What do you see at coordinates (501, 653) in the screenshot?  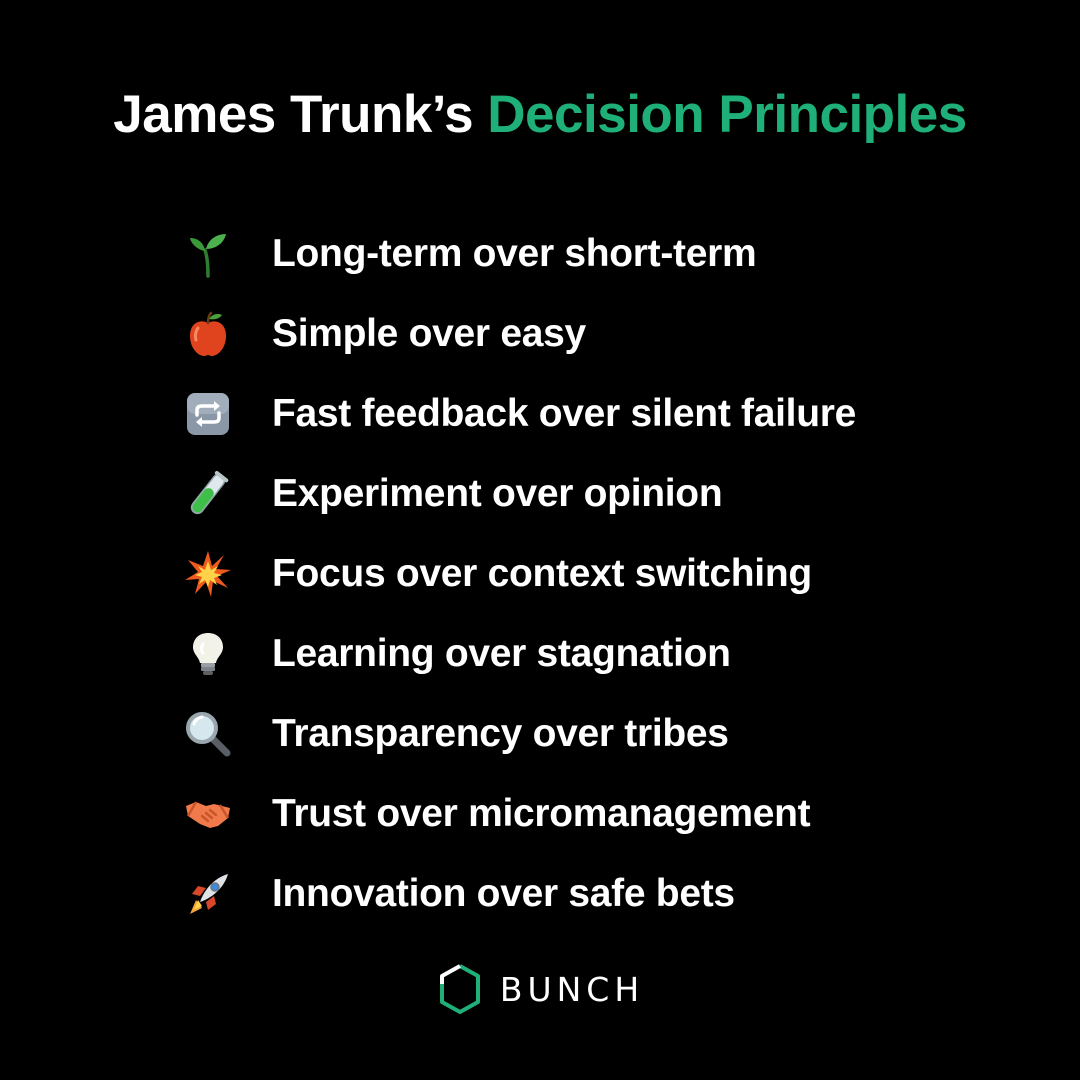 I see `principle-label: Learning over stagnation` at bounding box center [501, 653].